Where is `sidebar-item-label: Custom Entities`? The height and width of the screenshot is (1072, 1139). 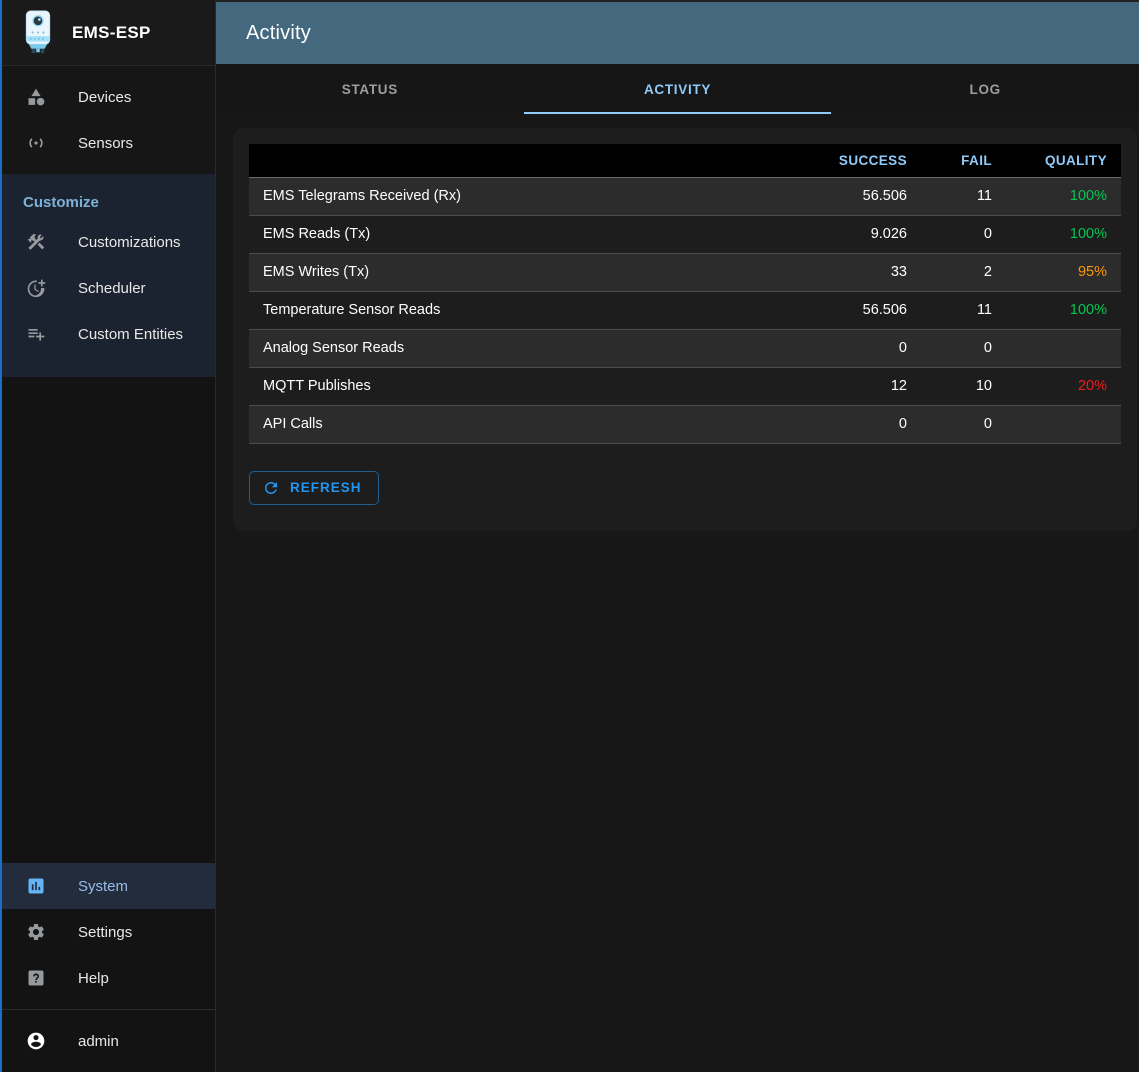
sidebar-item-label: Custom Entities is located at coordinates (131, 334).